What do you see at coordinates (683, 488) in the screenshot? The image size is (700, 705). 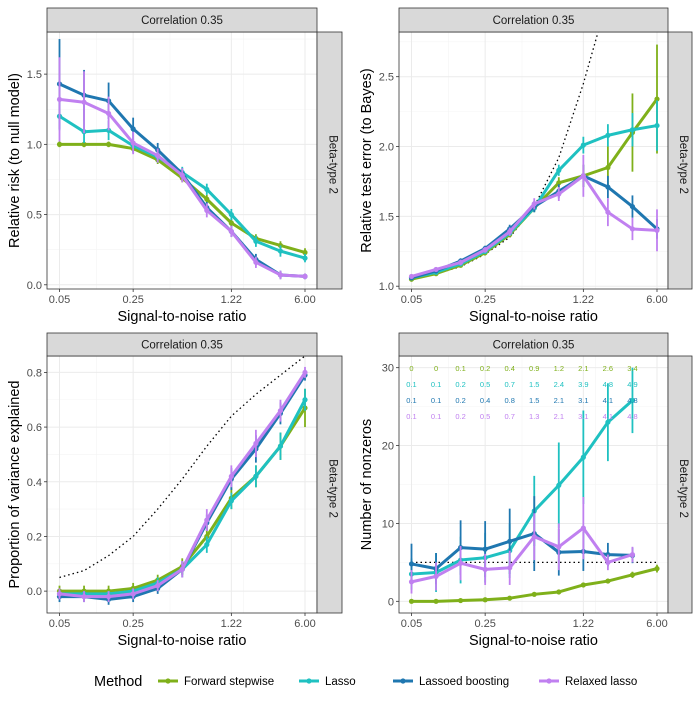 I see `strip-right-label: Beta-type 2` at bounding box center [683, 488].